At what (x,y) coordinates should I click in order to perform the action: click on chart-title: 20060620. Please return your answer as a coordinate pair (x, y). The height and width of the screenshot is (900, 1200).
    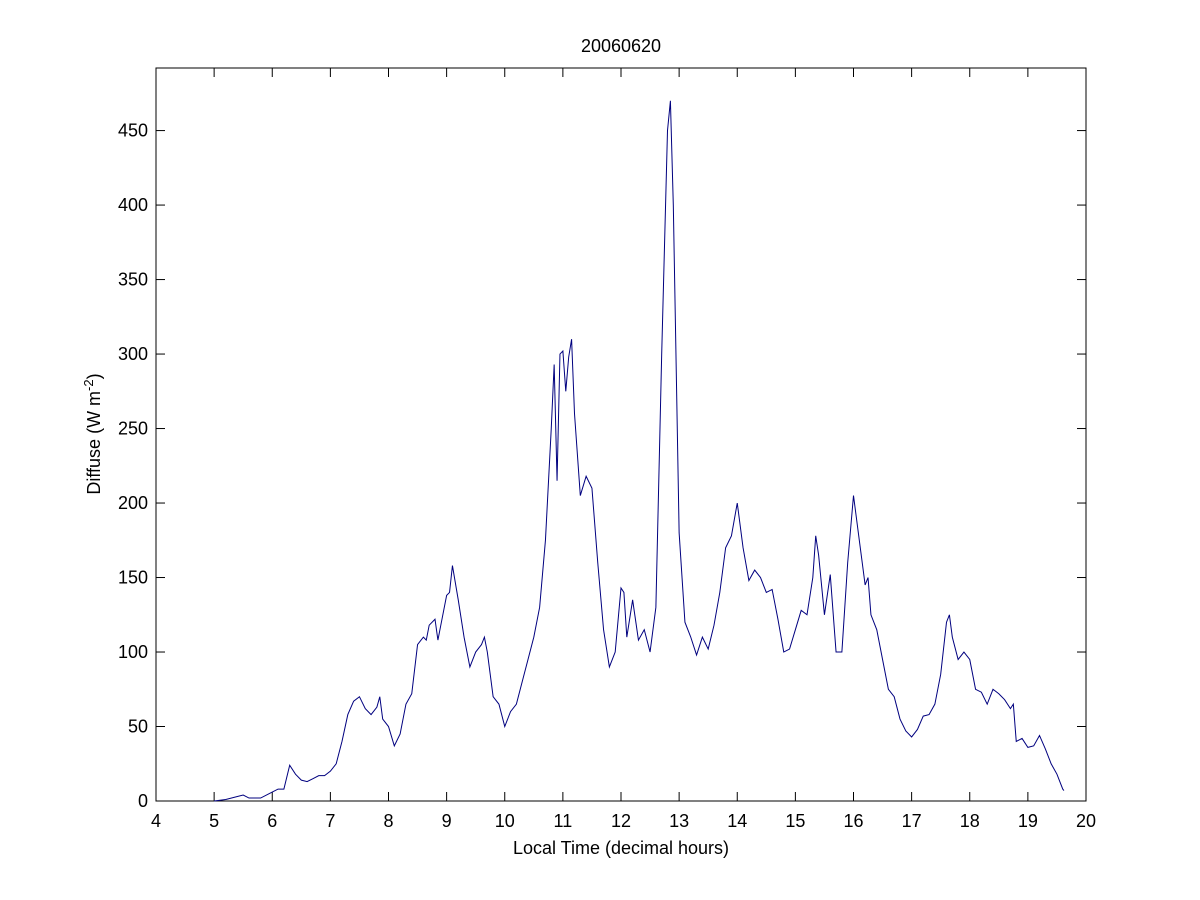
    Looking at the image, I should click on (621, 46).